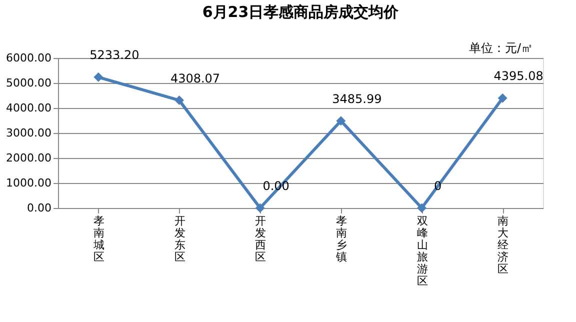 This screenshot has width=576, height=322. What do you see at coordinates (340, 239) in the screenshot?
I see `x-tick-label: 孝南乡镇` at bounding box center [340, 239].